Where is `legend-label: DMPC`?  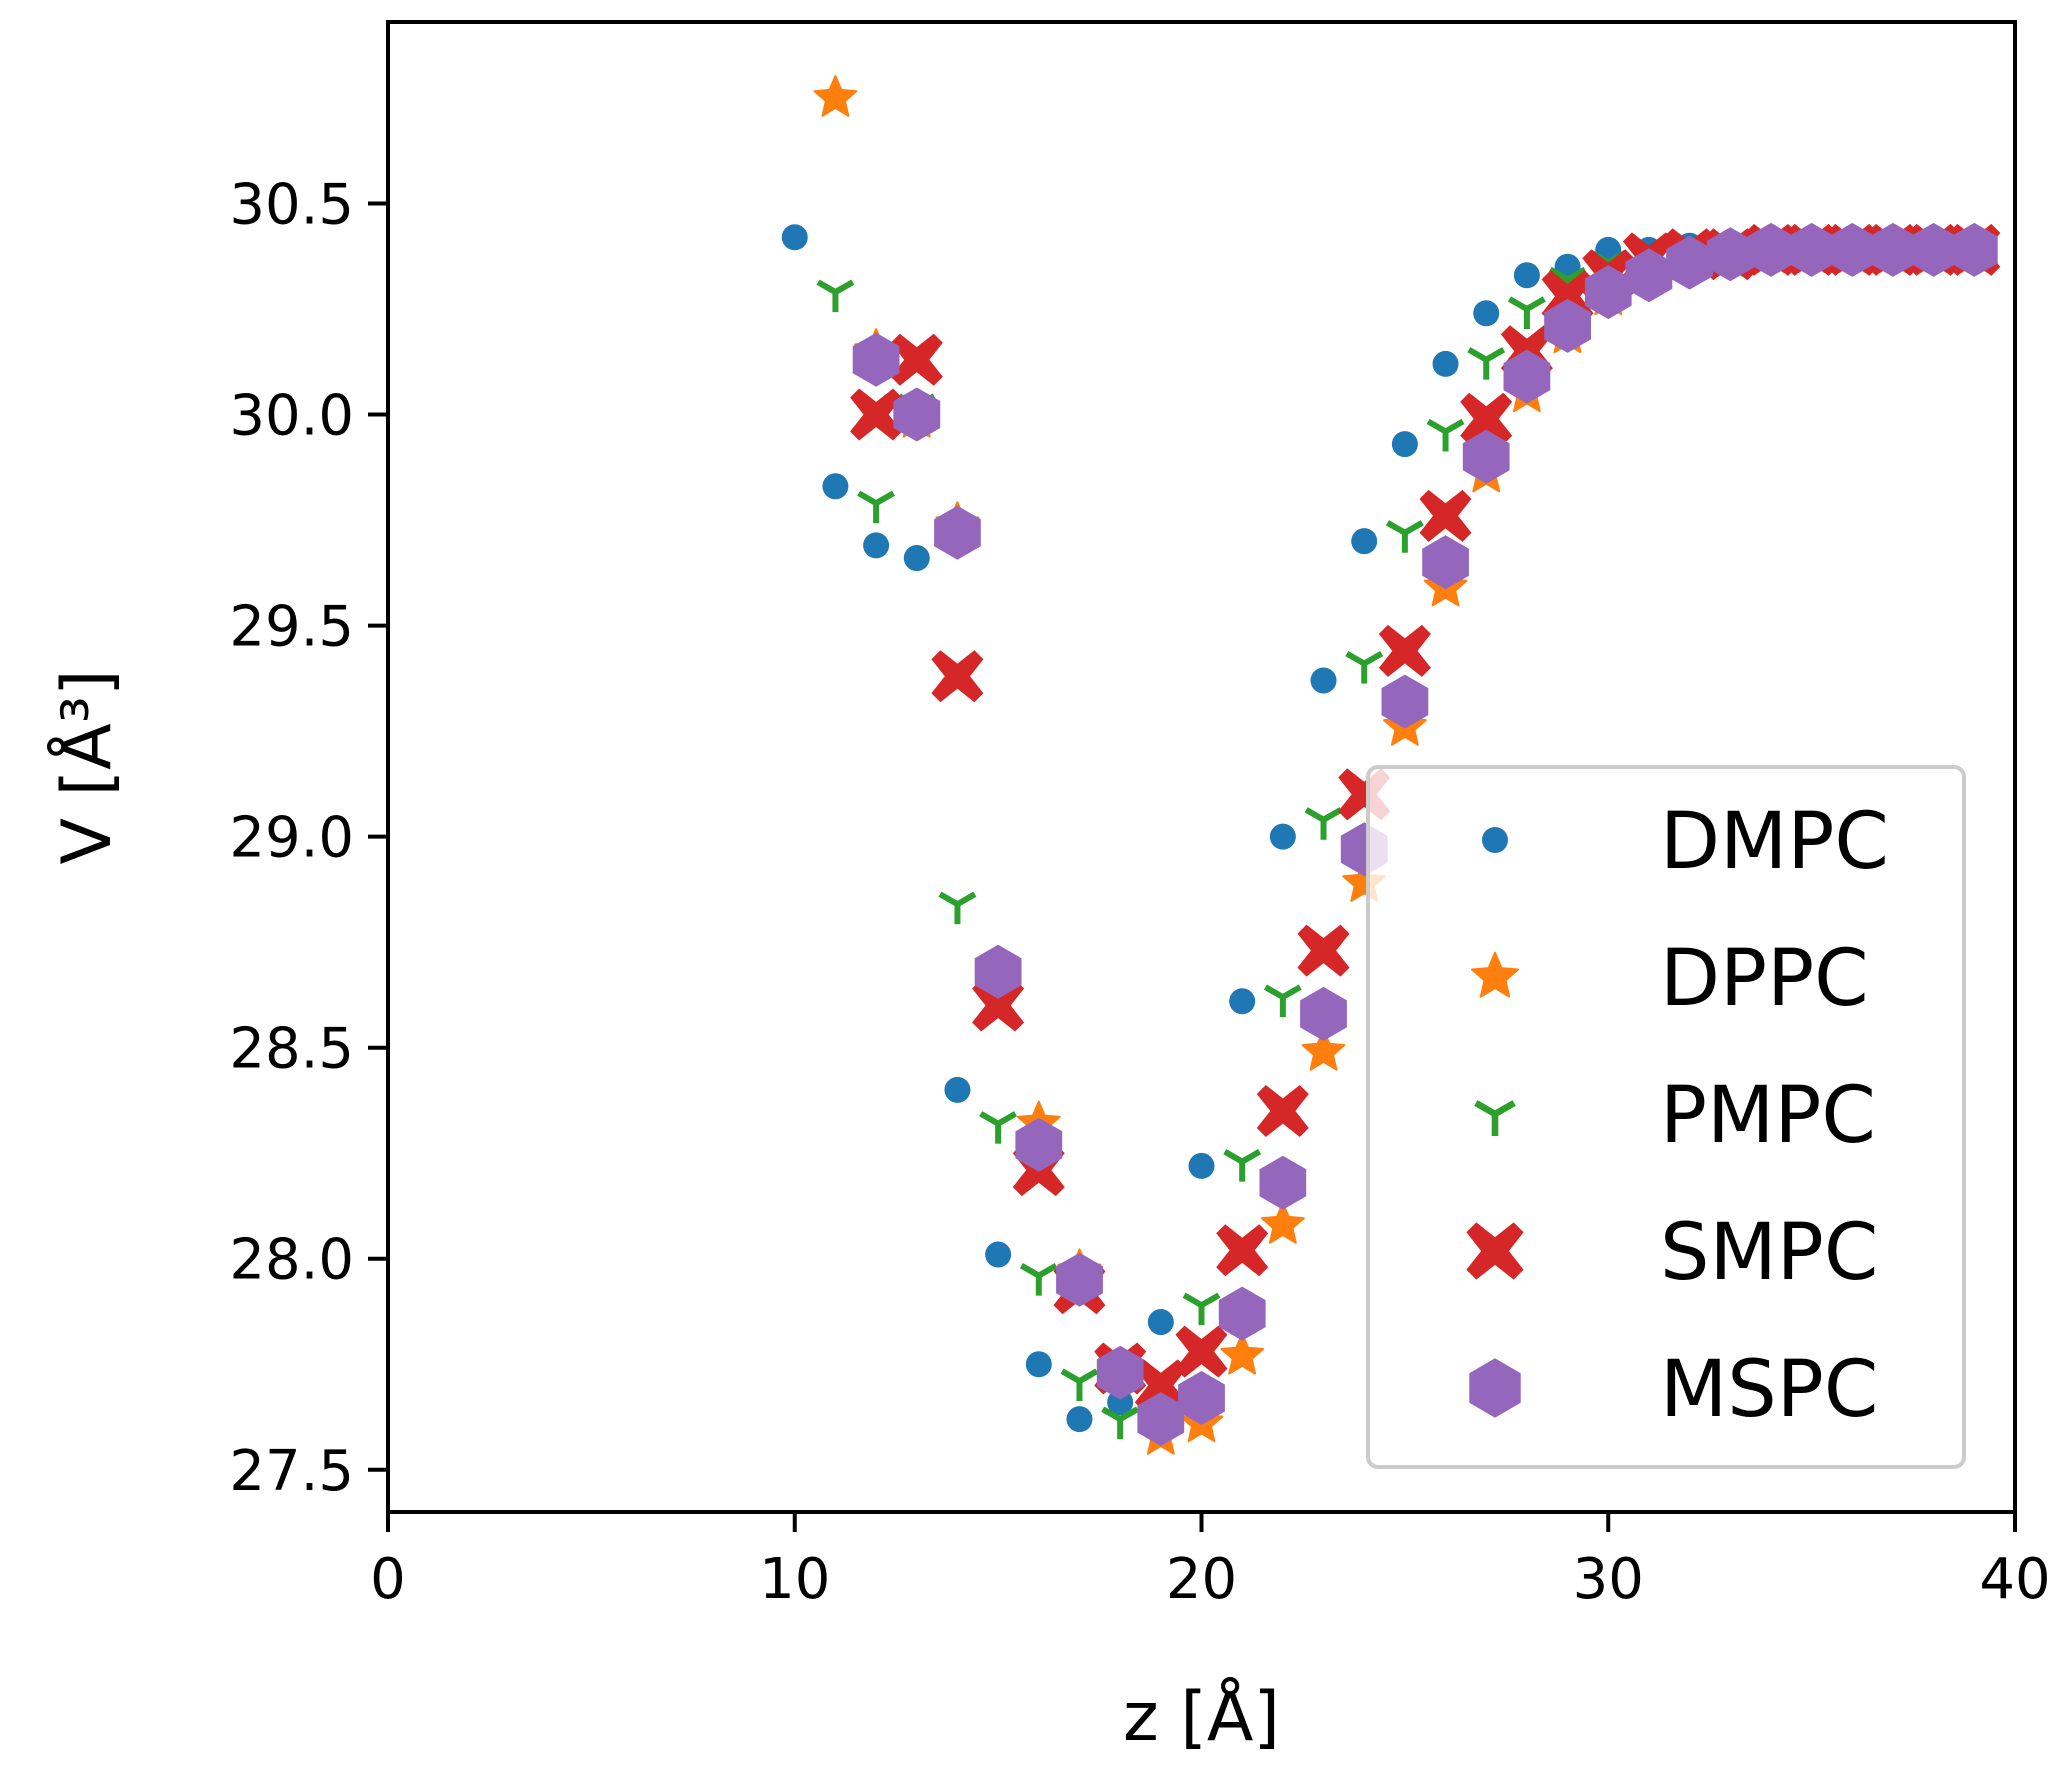
legend-label: DMPC is located at coordinates (1774, 842).